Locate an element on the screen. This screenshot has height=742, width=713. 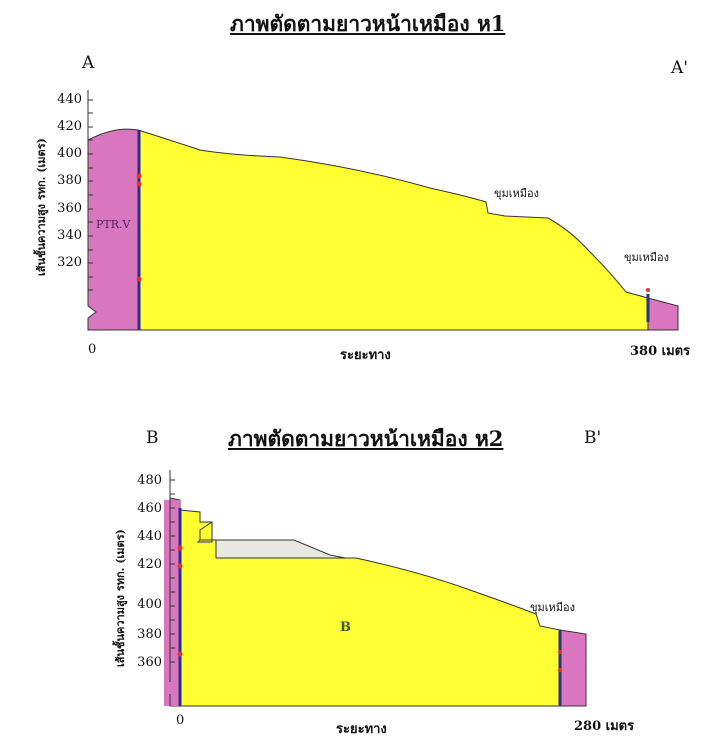
profile1-y-tick-380: 380 is located at coordinates (69, 180).